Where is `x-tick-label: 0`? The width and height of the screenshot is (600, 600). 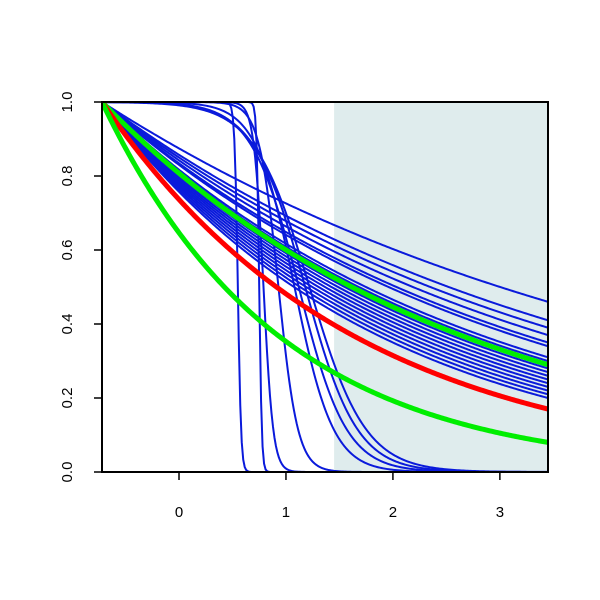 x-tick-label: 0 is located at coordinates (179, 512).